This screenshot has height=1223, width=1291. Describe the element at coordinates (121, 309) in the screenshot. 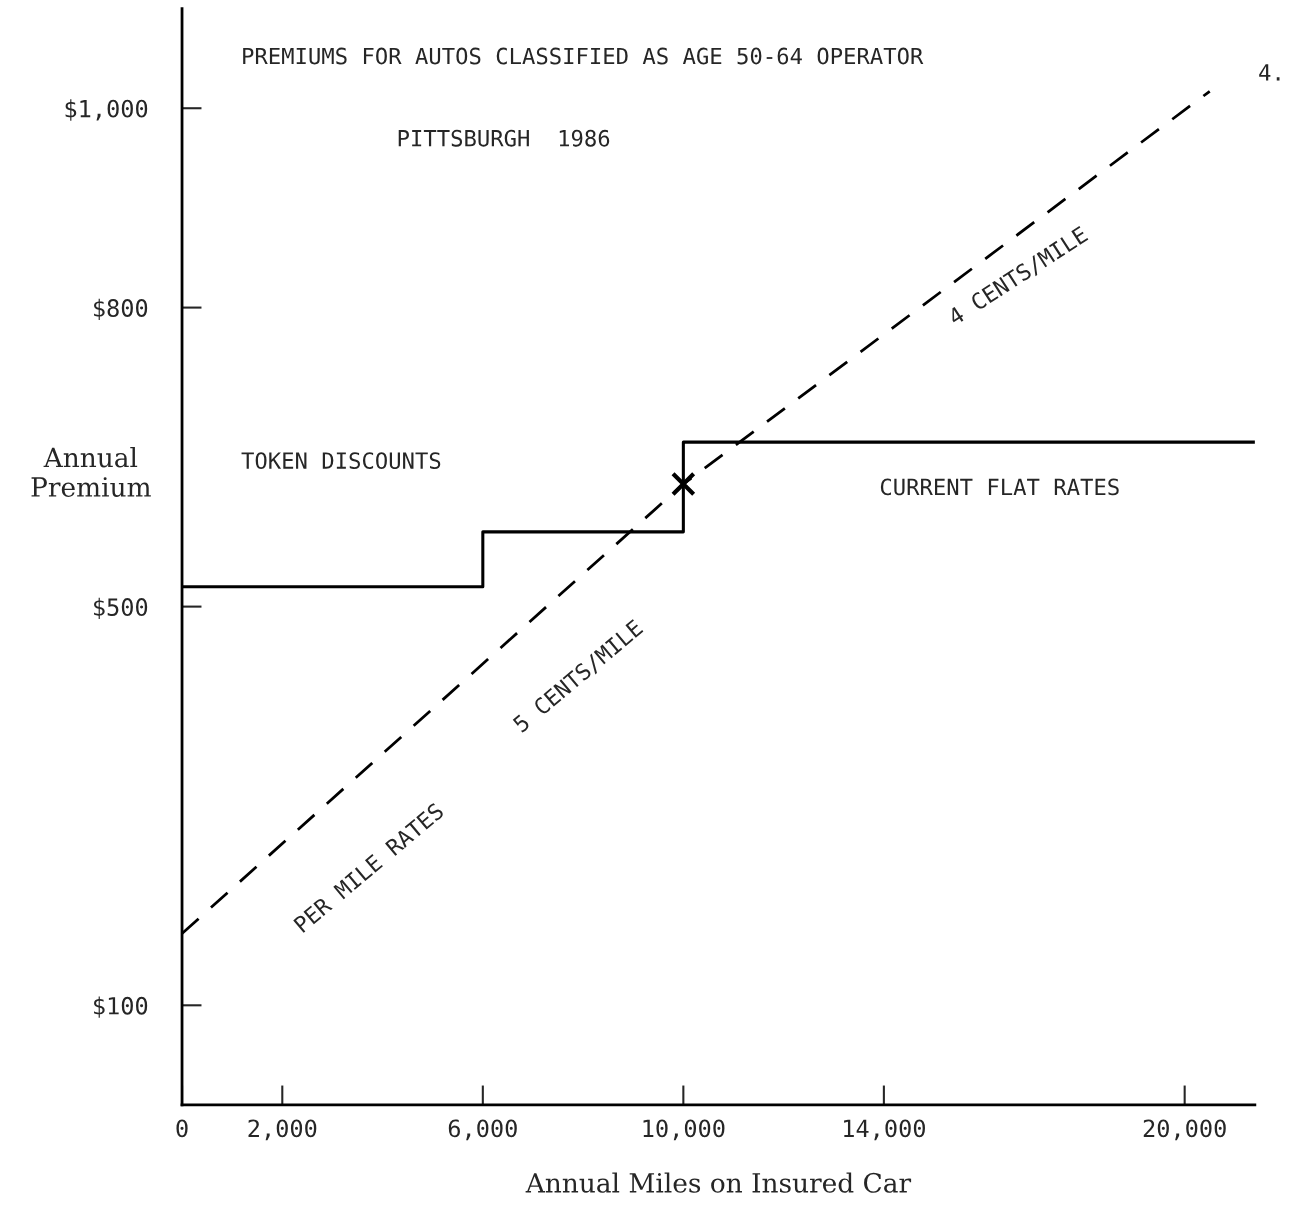

I see `y-tick-label: $800` at that location.